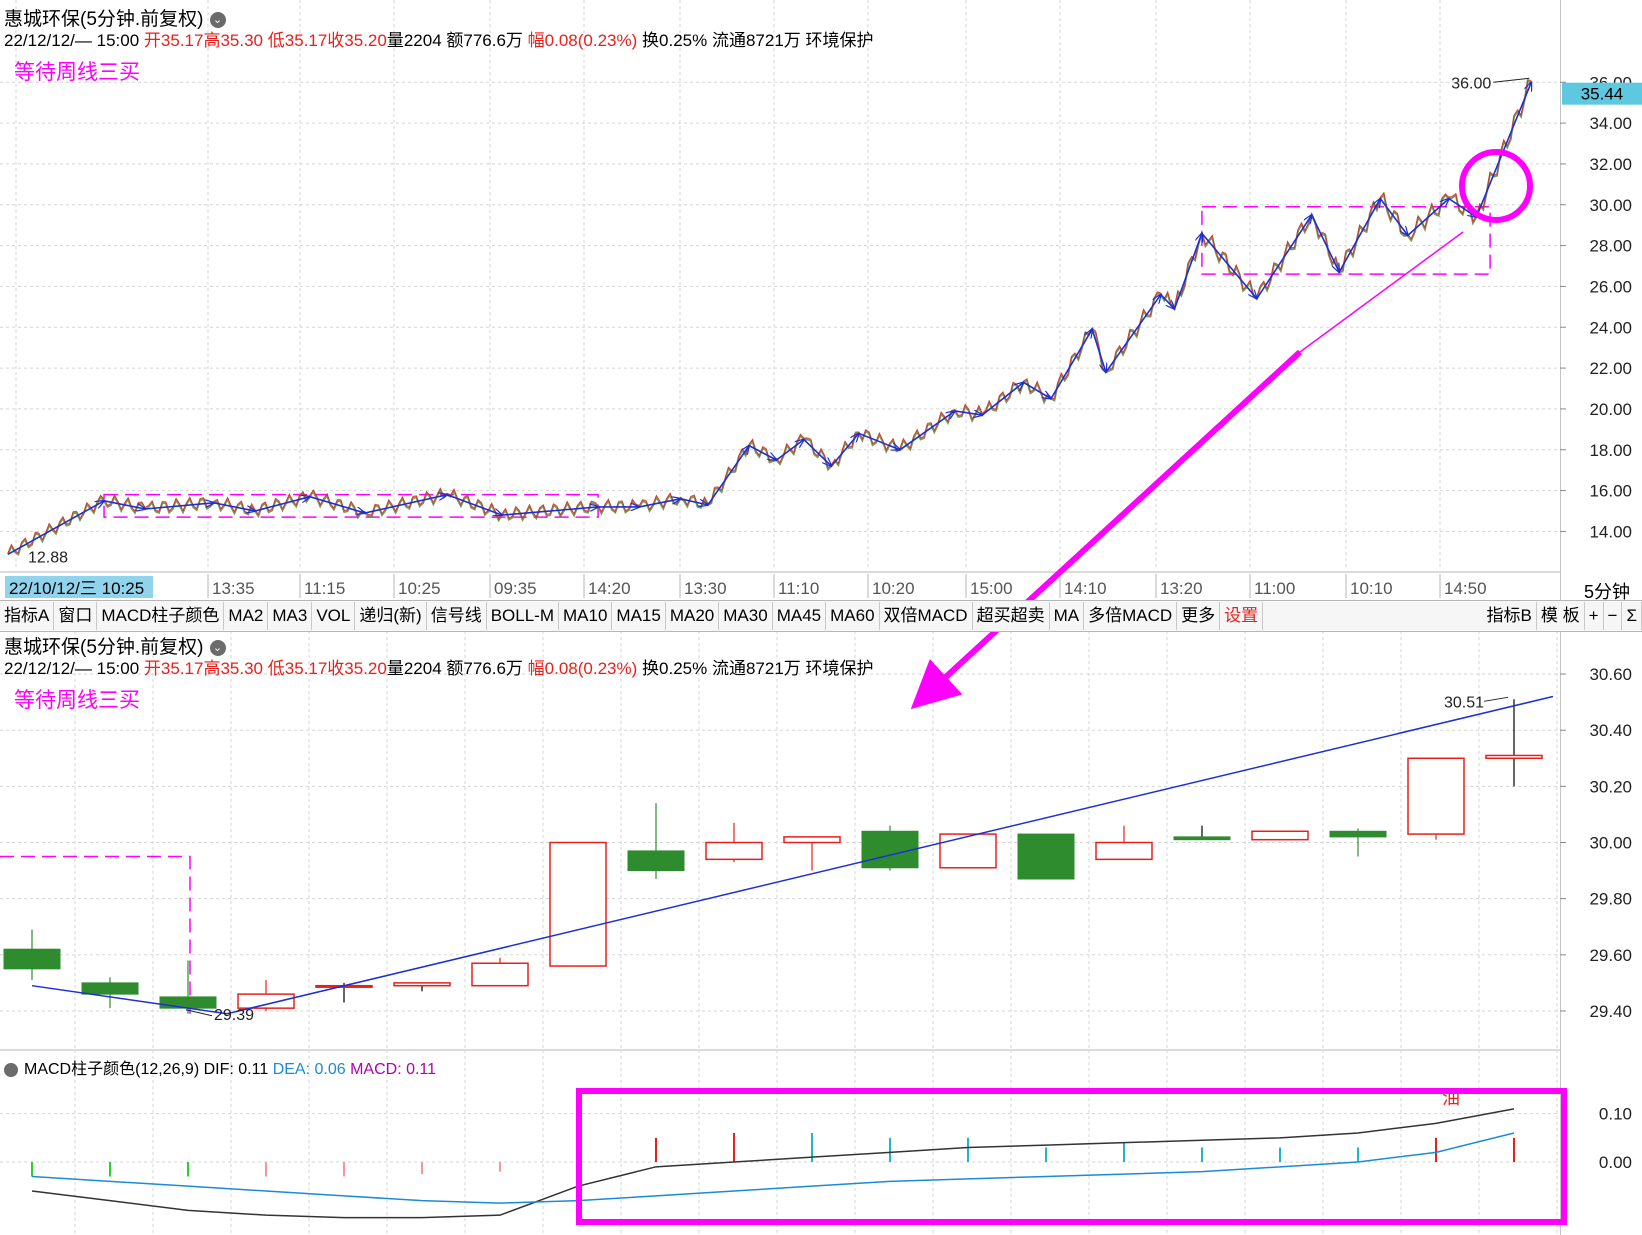 This screenshot has height=1235, width=1642. What do you see at coordinates (11, 1069) in the screenshot?
I see `macd-settings-icon` at bounding box center [11, 1069].